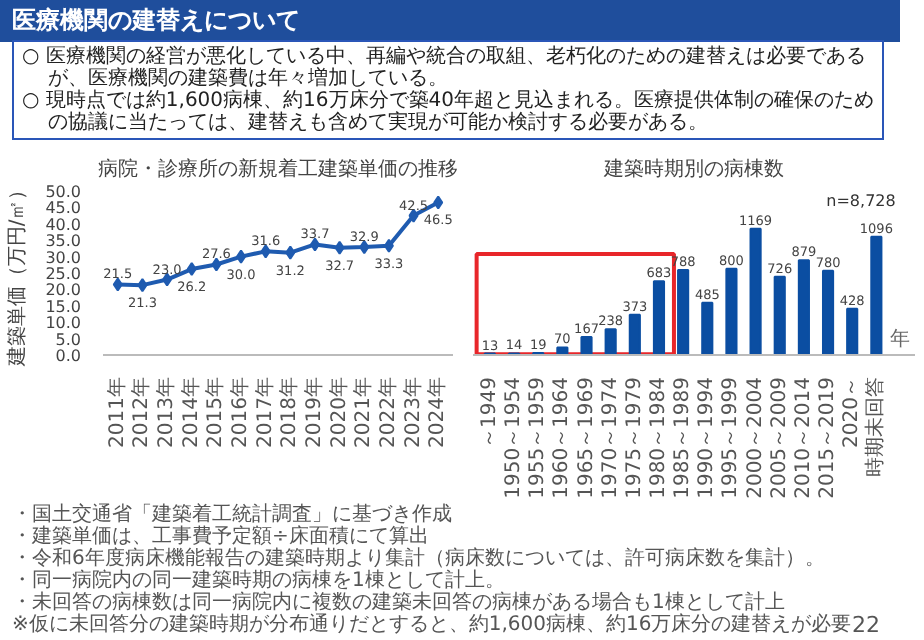  What do you see at coordinates (166, 412) in the screenshot?
I see `x-tick-label: 2013年` at bounding box center [166, 412].